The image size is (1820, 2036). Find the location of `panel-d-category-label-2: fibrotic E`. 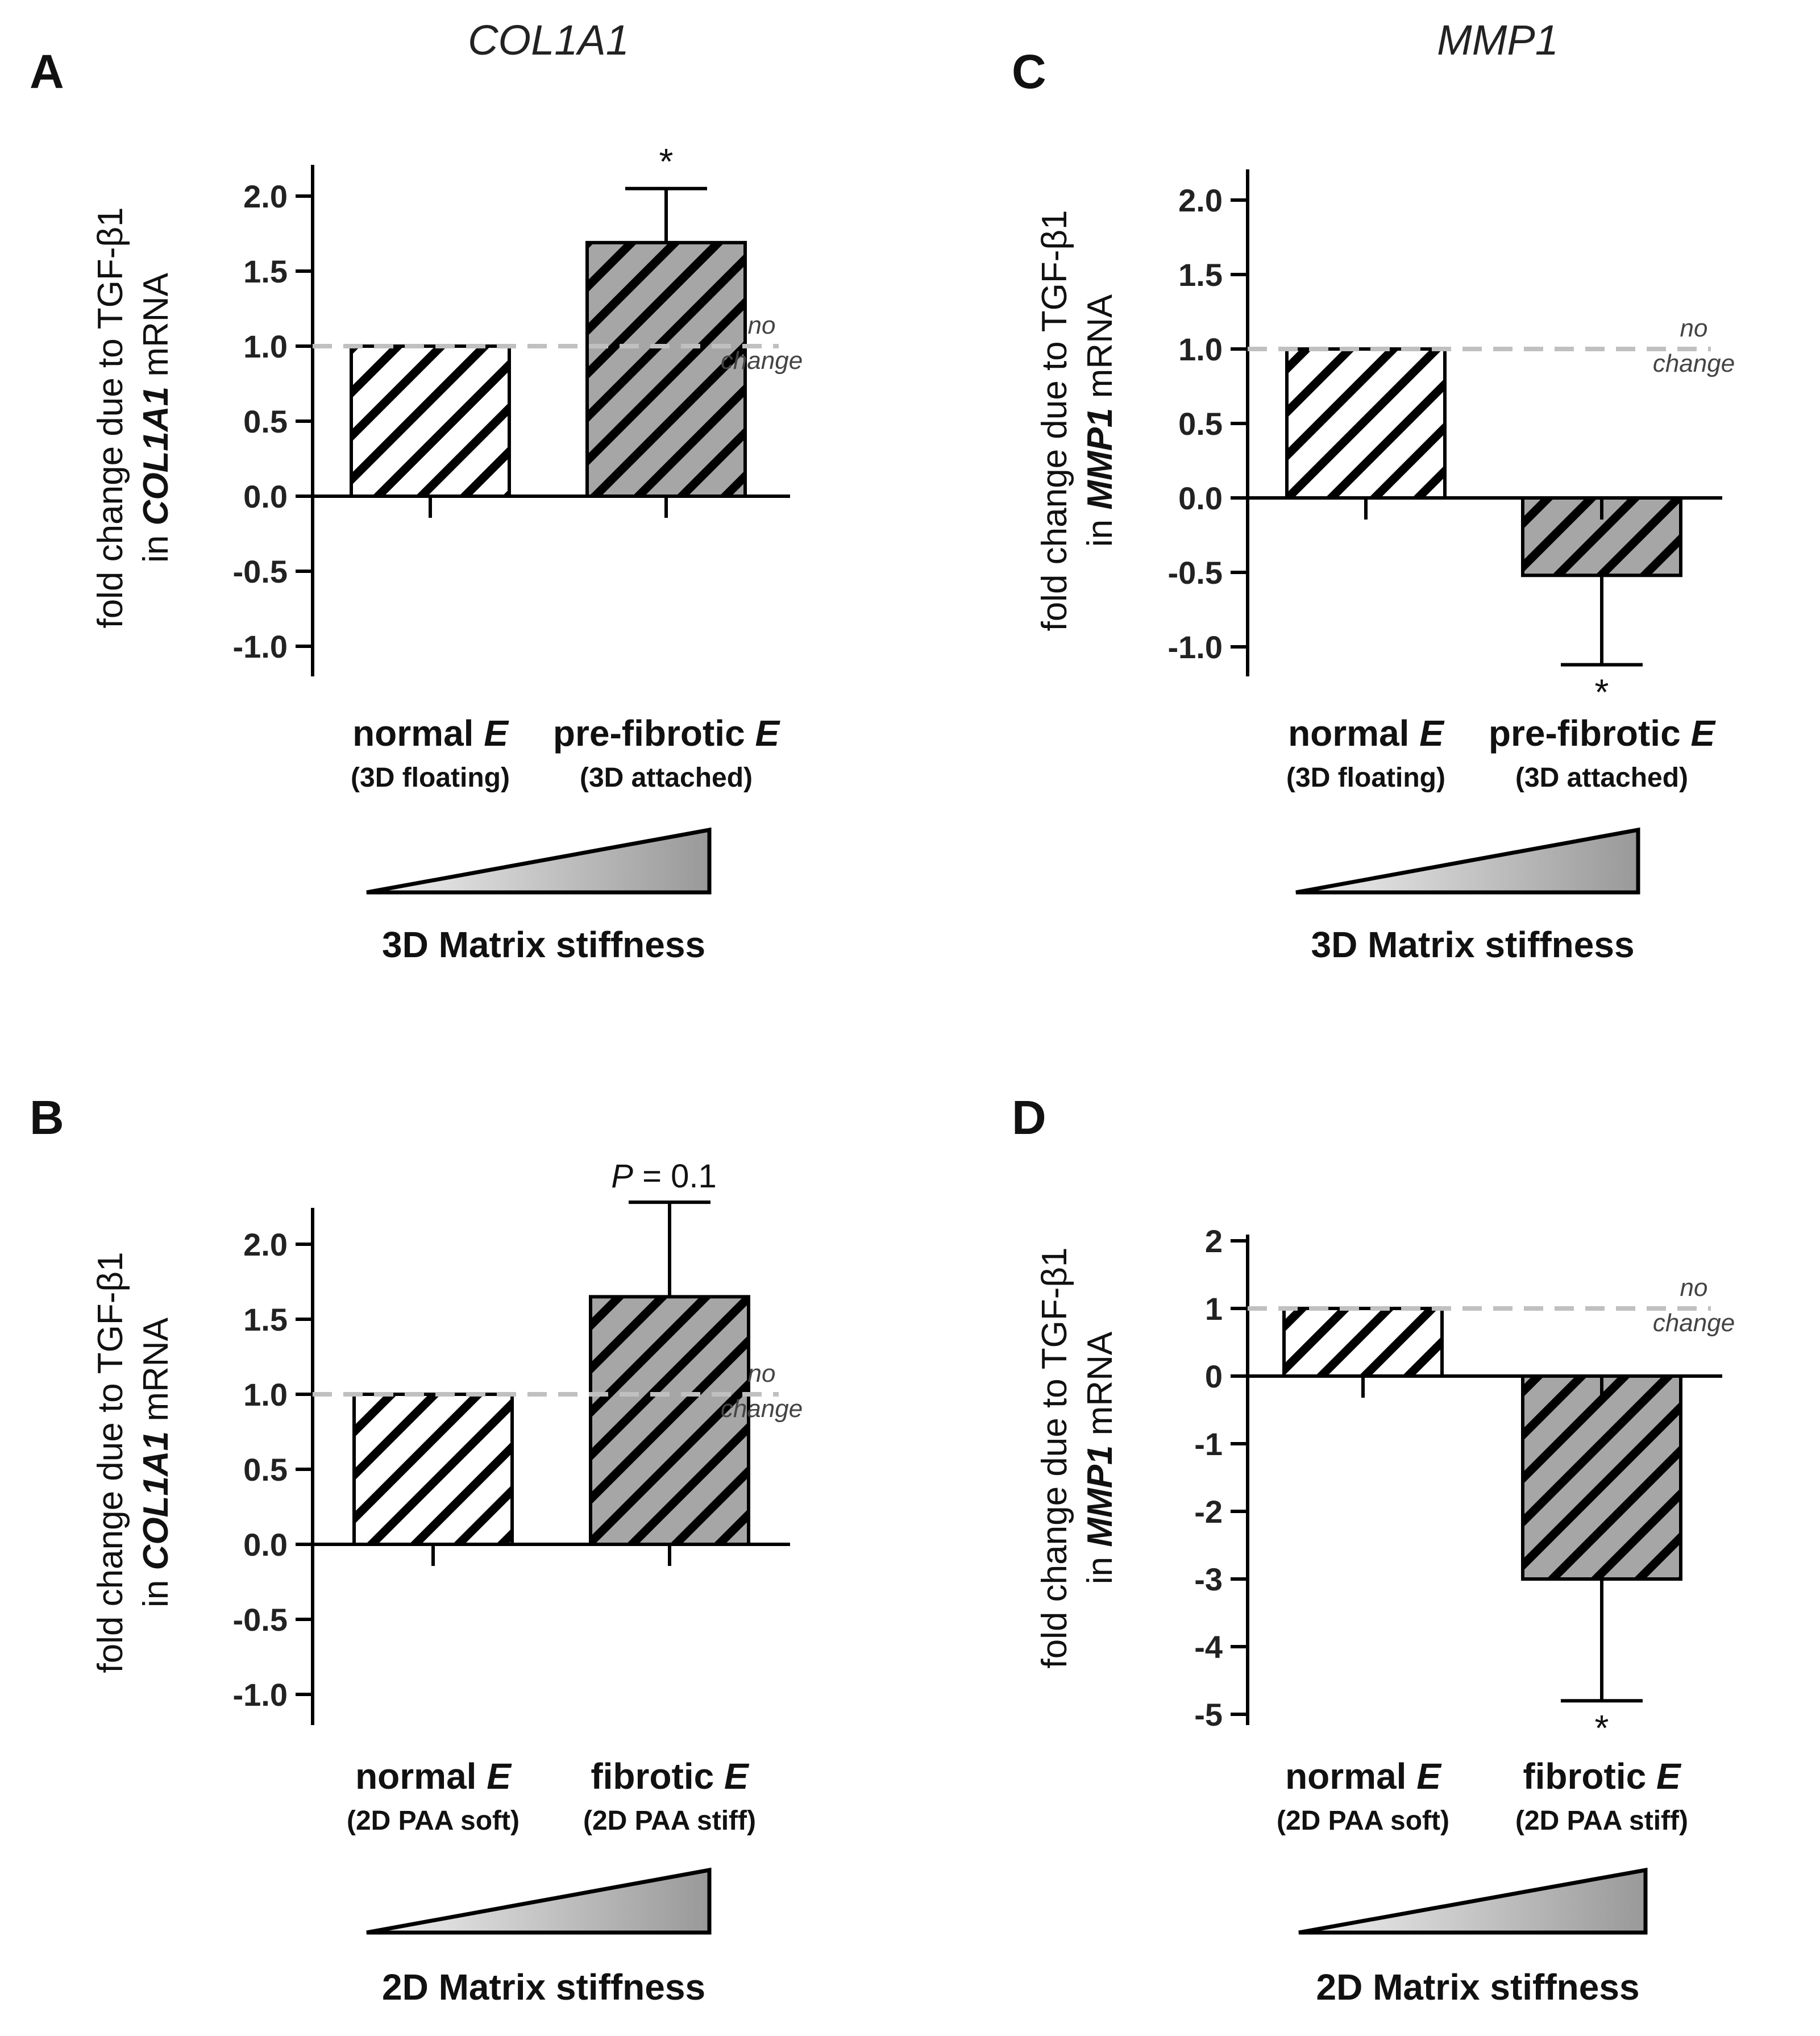

panel-d-category-label-2: fibrotic E is located at coordinates (1602, 1776).